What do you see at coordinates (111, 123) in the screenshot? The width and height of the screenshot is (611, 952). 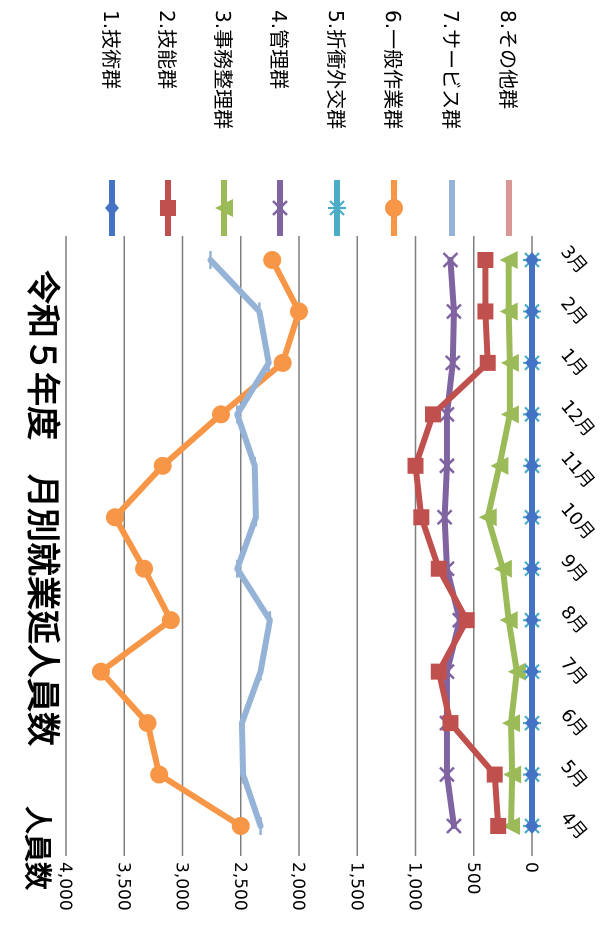 I see `legend-item: 1.技術群` at bounding box center [111, 123].